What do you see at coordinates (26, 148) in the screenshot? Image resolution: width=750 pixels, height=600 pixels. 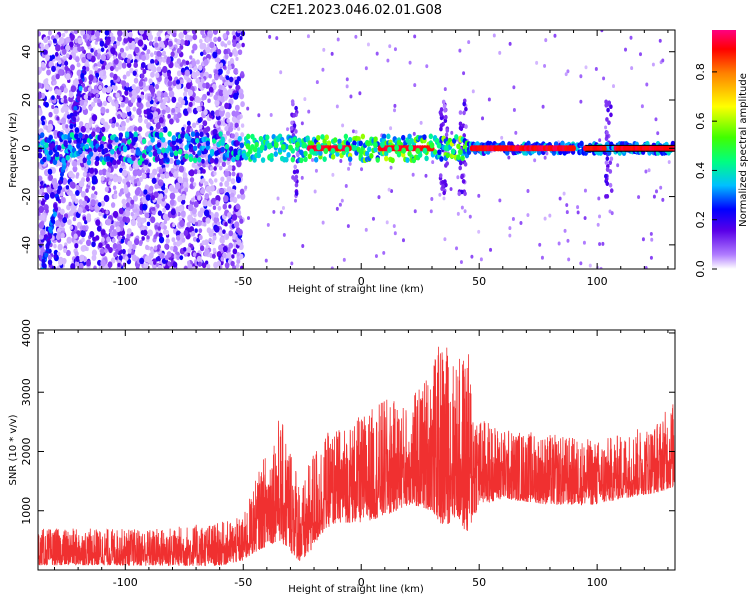 I see `spectrogram-y-tick-label: 0` at bounding box center [26, 148].